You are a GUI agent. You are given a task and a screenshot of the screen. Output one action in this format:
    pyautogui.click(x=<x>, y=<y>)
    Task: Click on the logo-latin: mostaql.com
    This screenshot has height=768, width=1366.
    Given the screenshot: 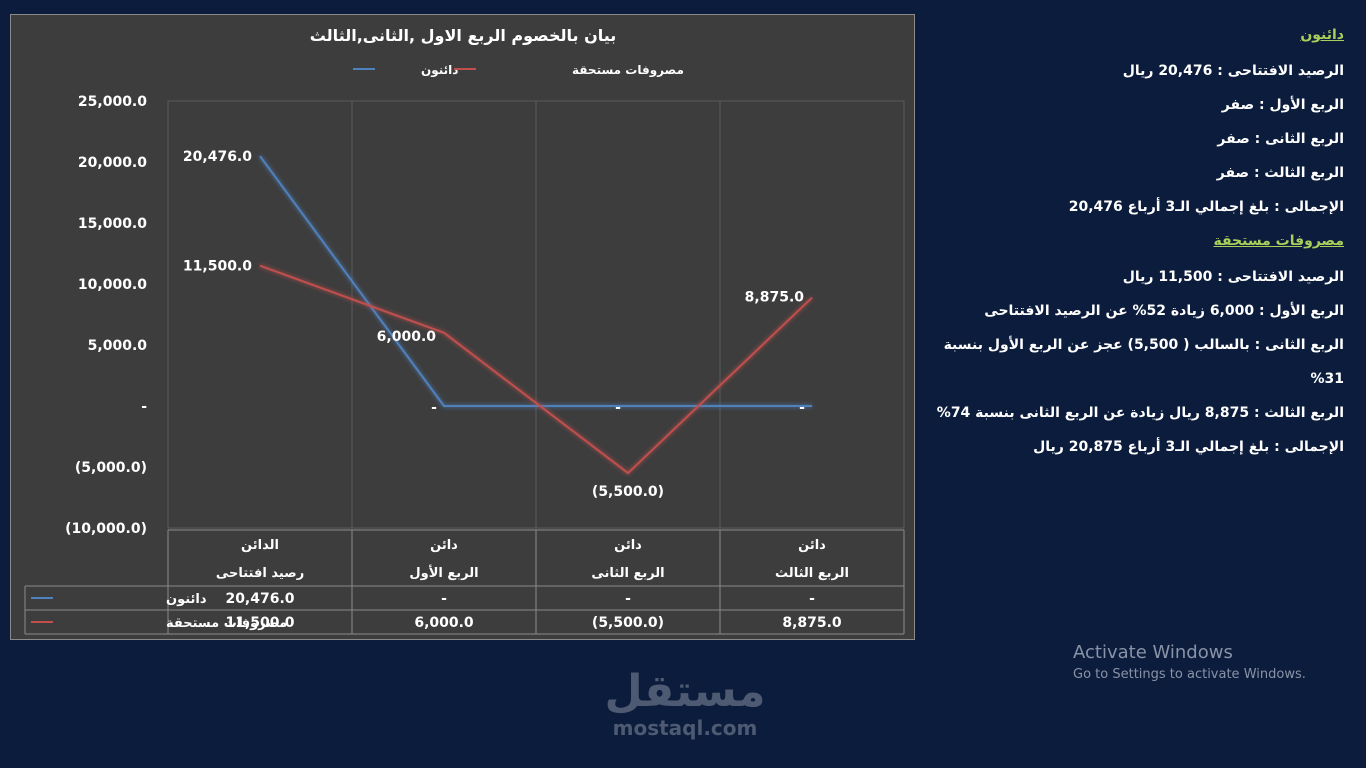 What is the action you would take?
    pyautogui.click(x=685, y=728)
    